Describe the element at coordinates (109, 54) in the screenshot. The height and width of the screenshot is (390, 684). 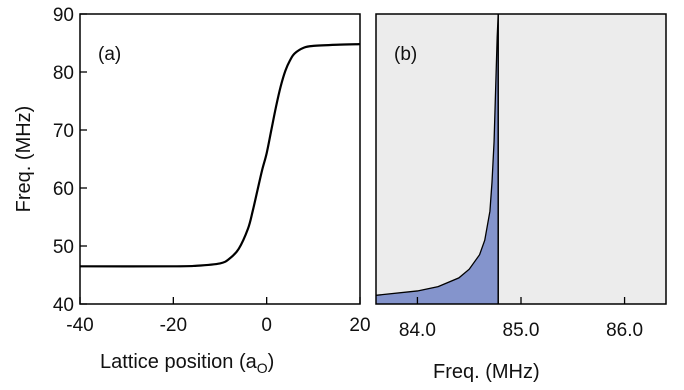
I see `panel-a-tag: (a)` at that location.